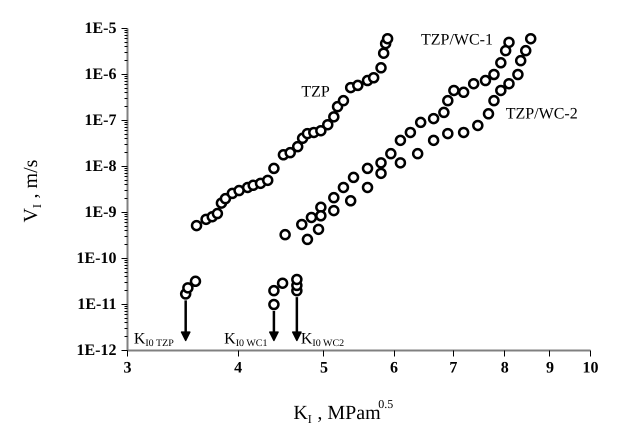 The width and height of the screenshot is (619, 427). What do you see at coordinates (457, 39) in the screenshot?
I see `series-label: TZP/WC-1` at bounding box center [457, 39].